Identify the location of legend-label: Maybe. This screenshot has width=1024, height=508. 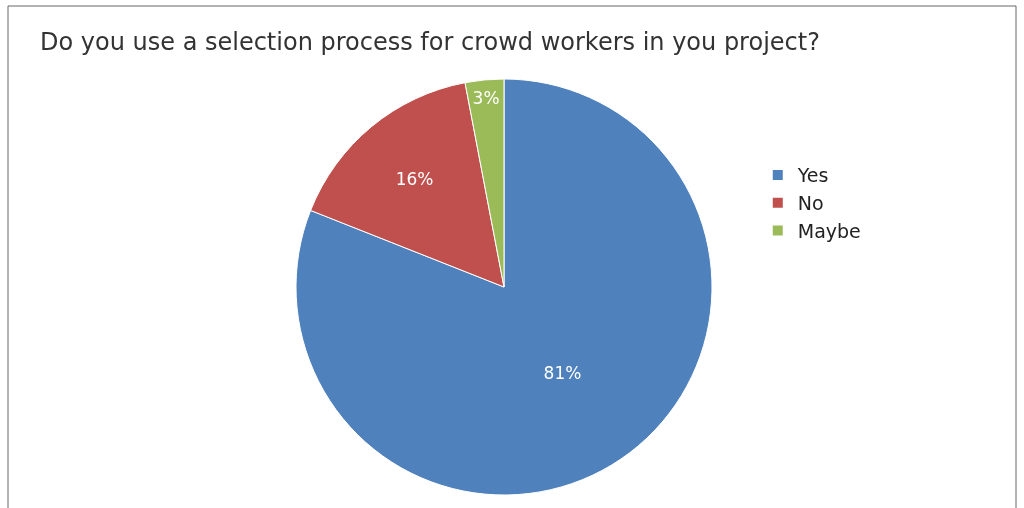
(829, 230).